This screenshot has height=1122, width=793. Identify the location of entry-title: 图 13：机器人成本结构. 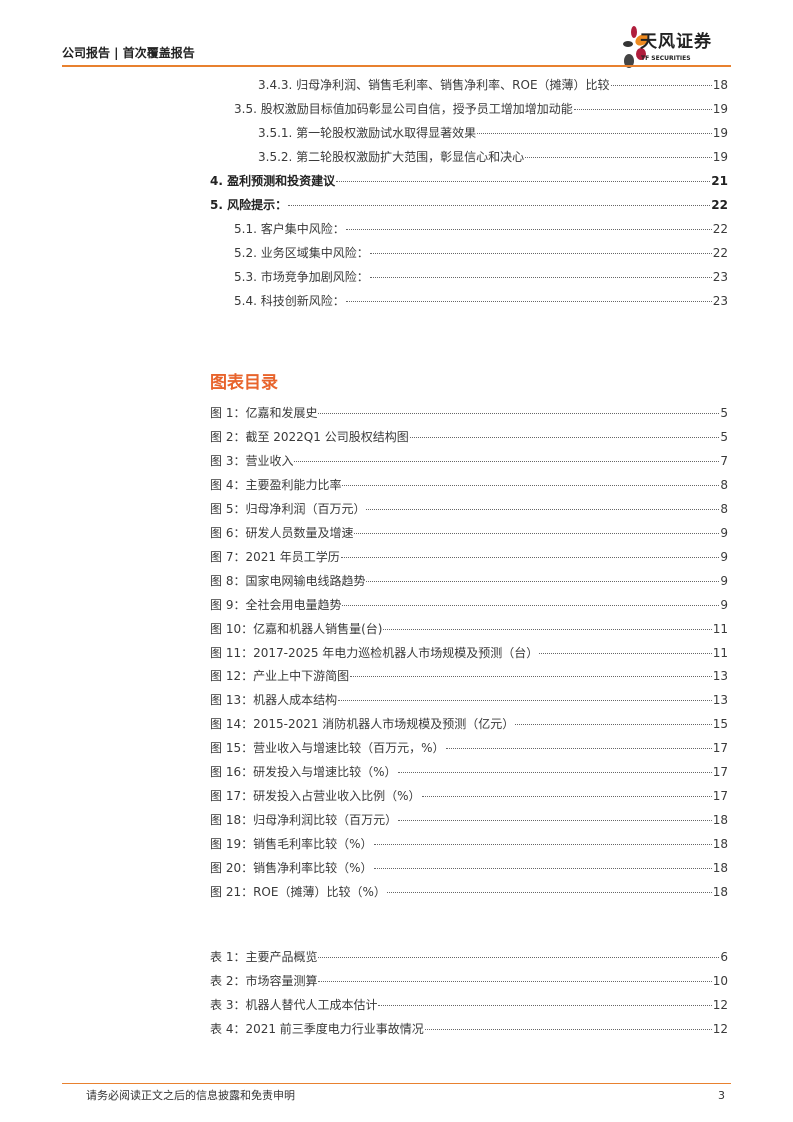
(274, 700).